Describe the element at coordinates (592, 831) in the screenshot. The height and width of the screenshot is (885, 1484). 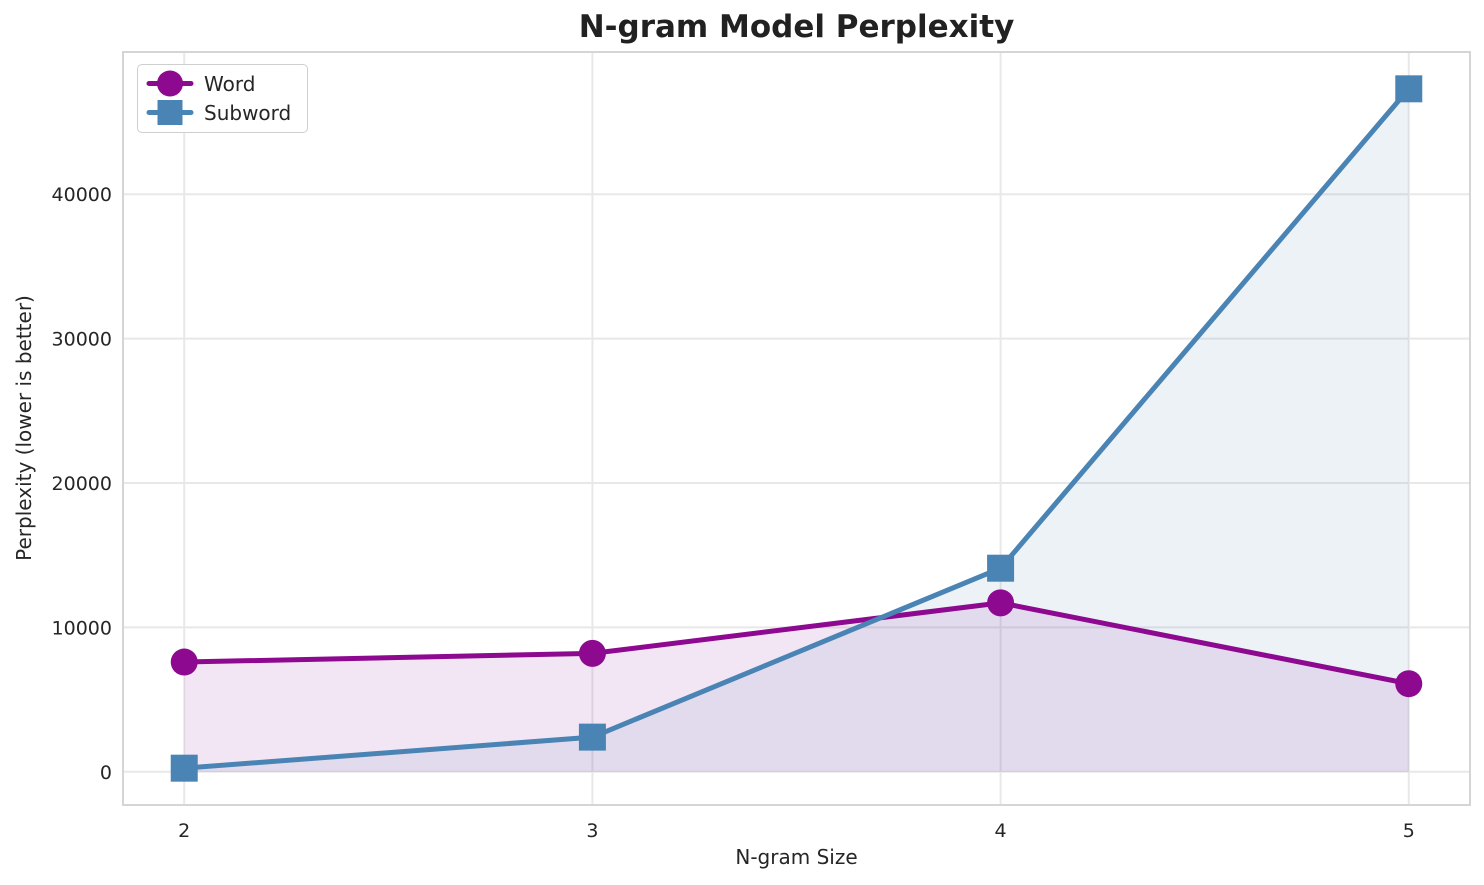
I see `x-tick-label: 3` at that location.